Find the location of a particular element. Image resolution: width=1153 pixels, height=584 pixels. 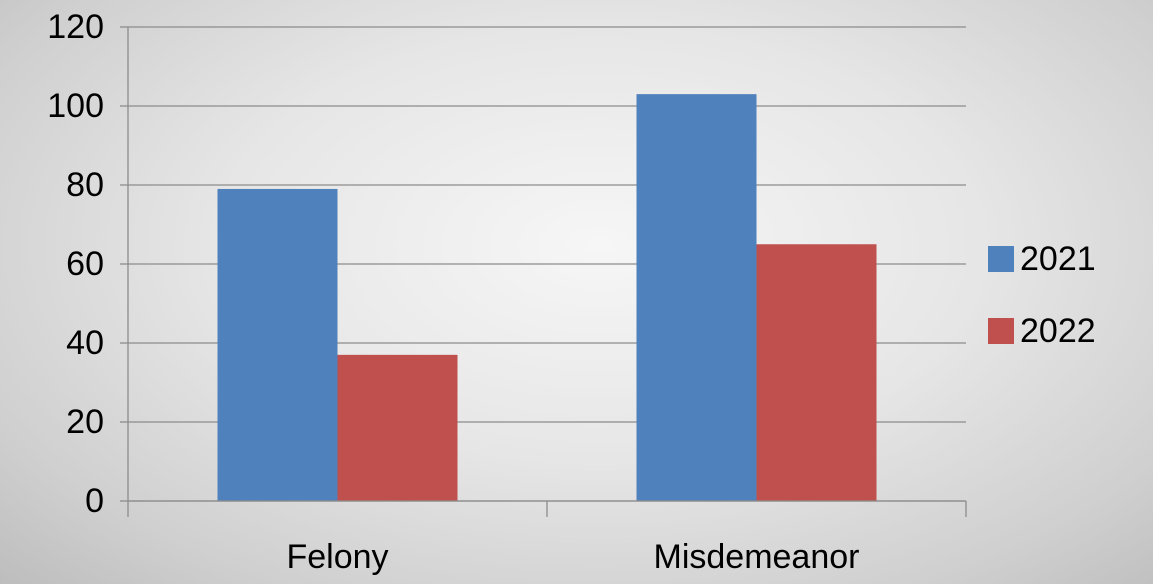

category-label: Misdemeanor is located at coordinates (757, 557).